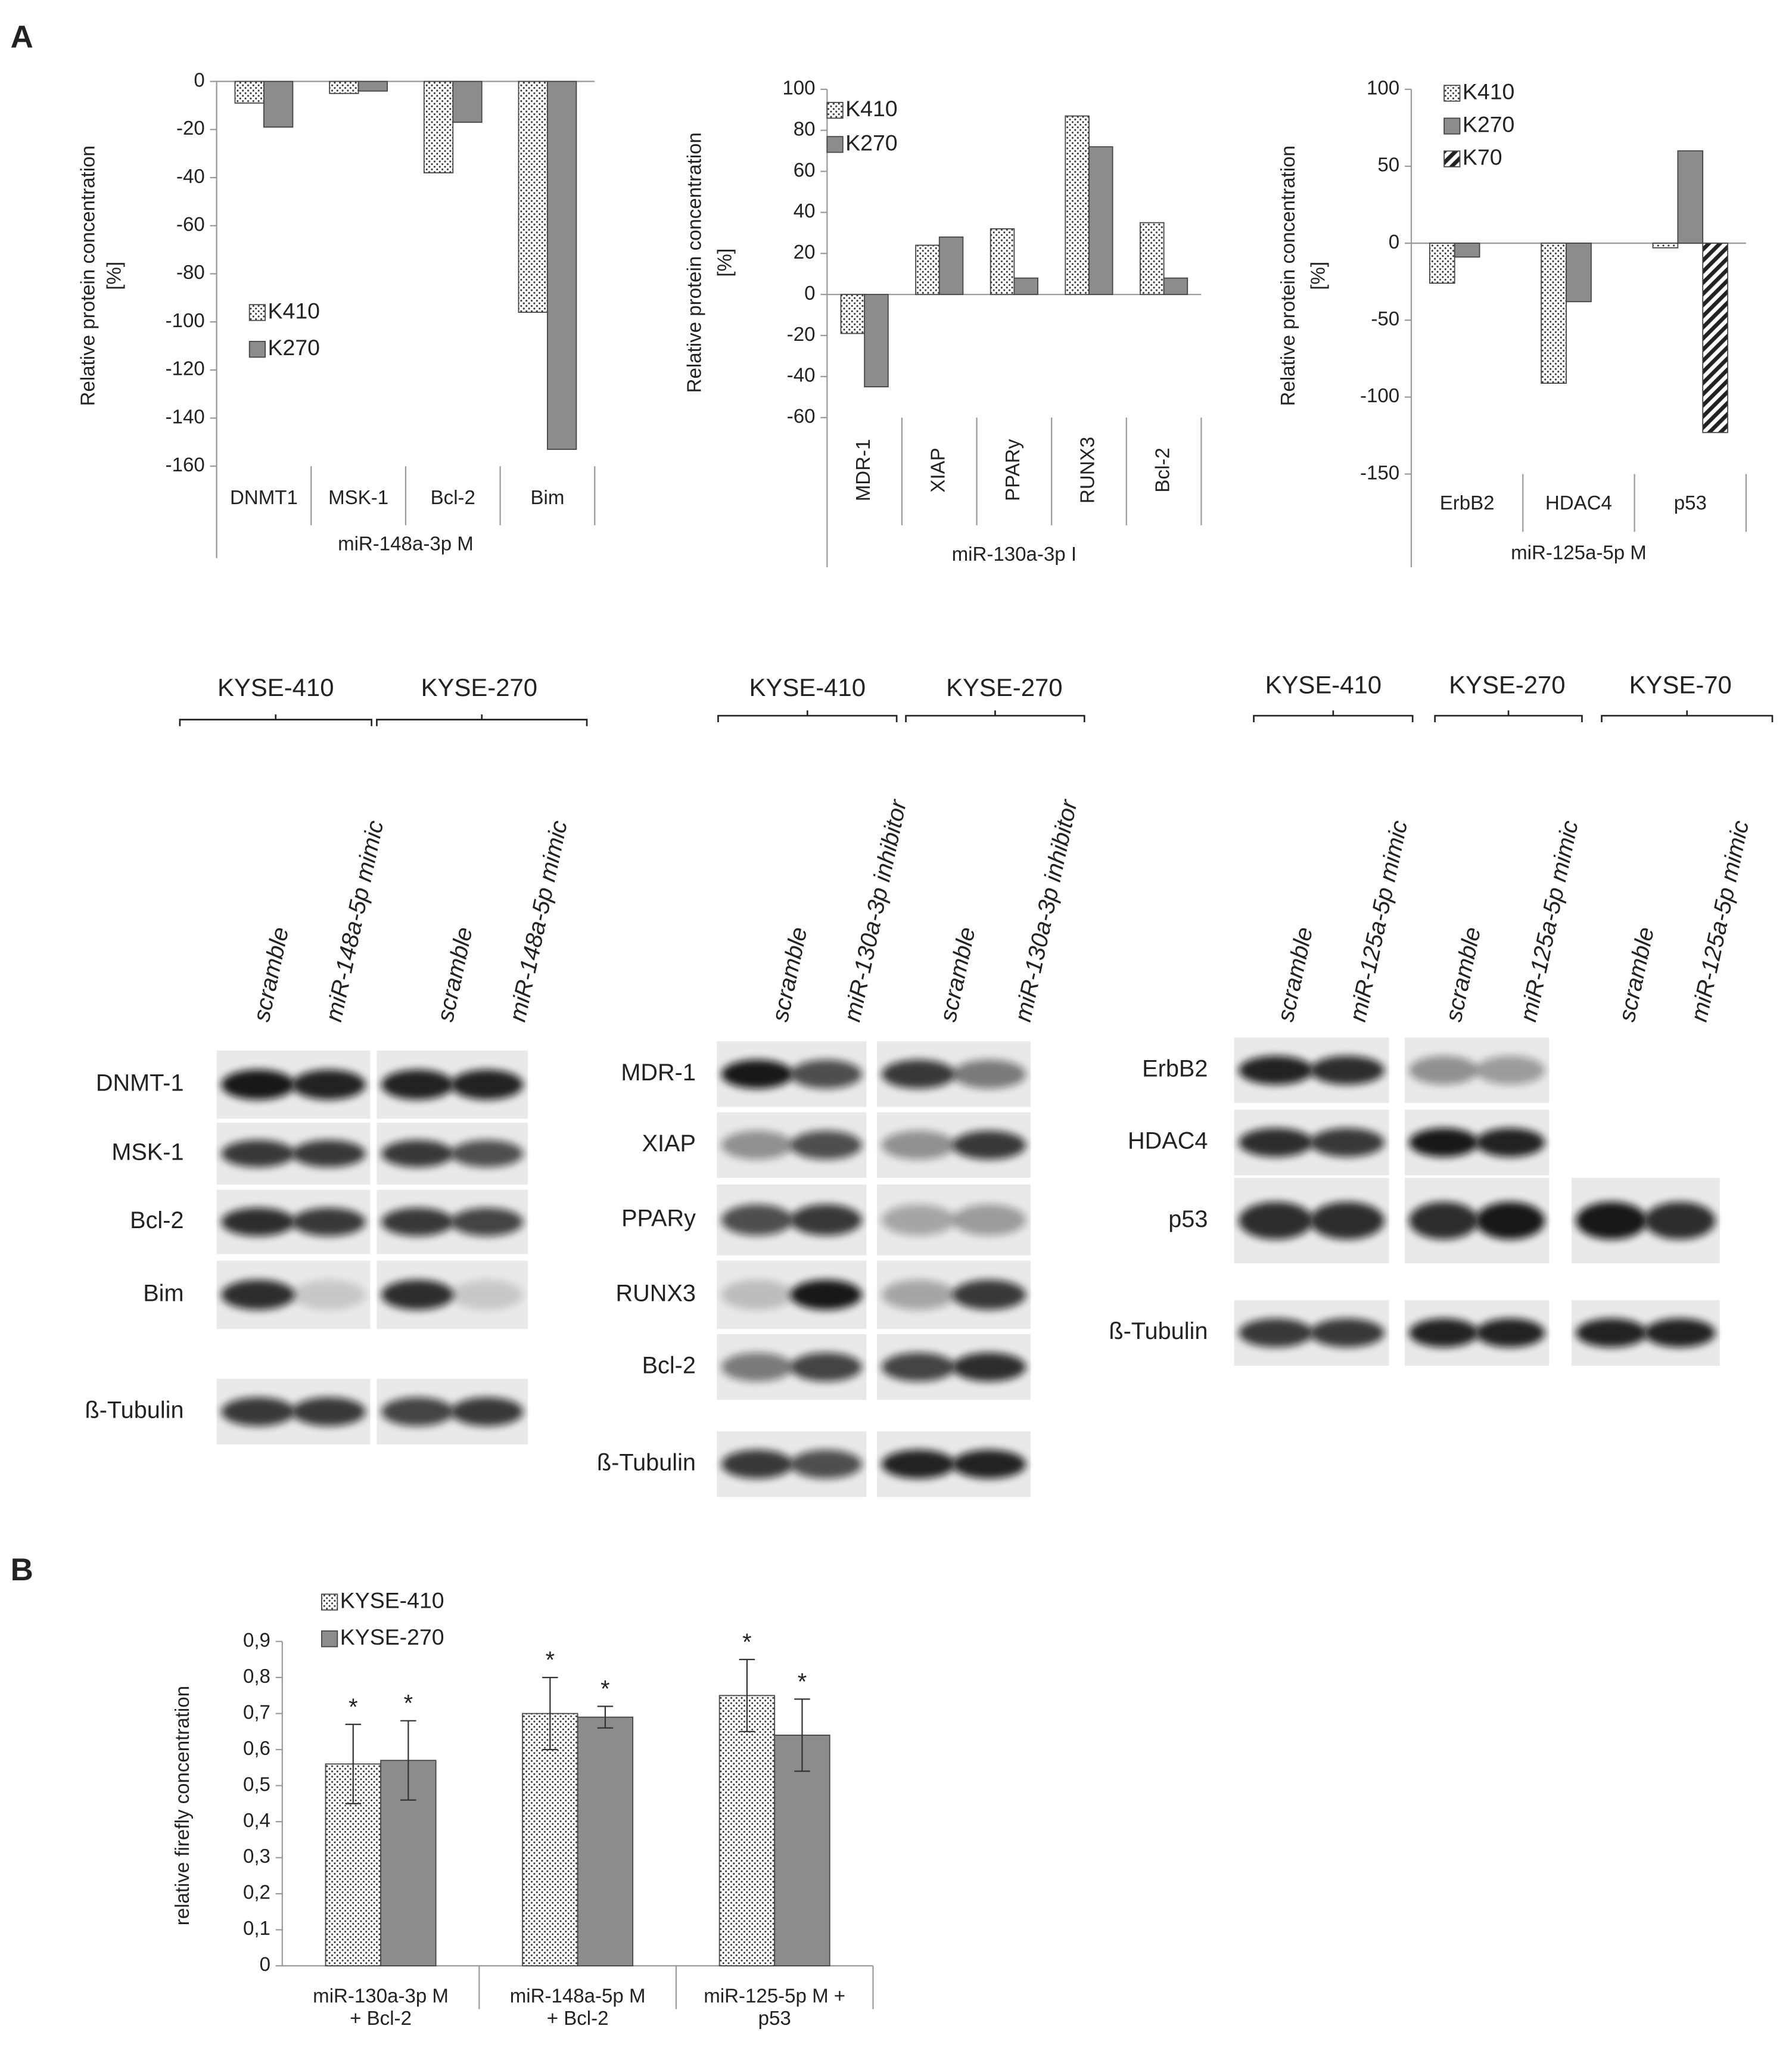  What do you see at coordinates (658, 1219) in the screenshot?
I see `row-label: PPARy` at bounding box center [658, 1219].